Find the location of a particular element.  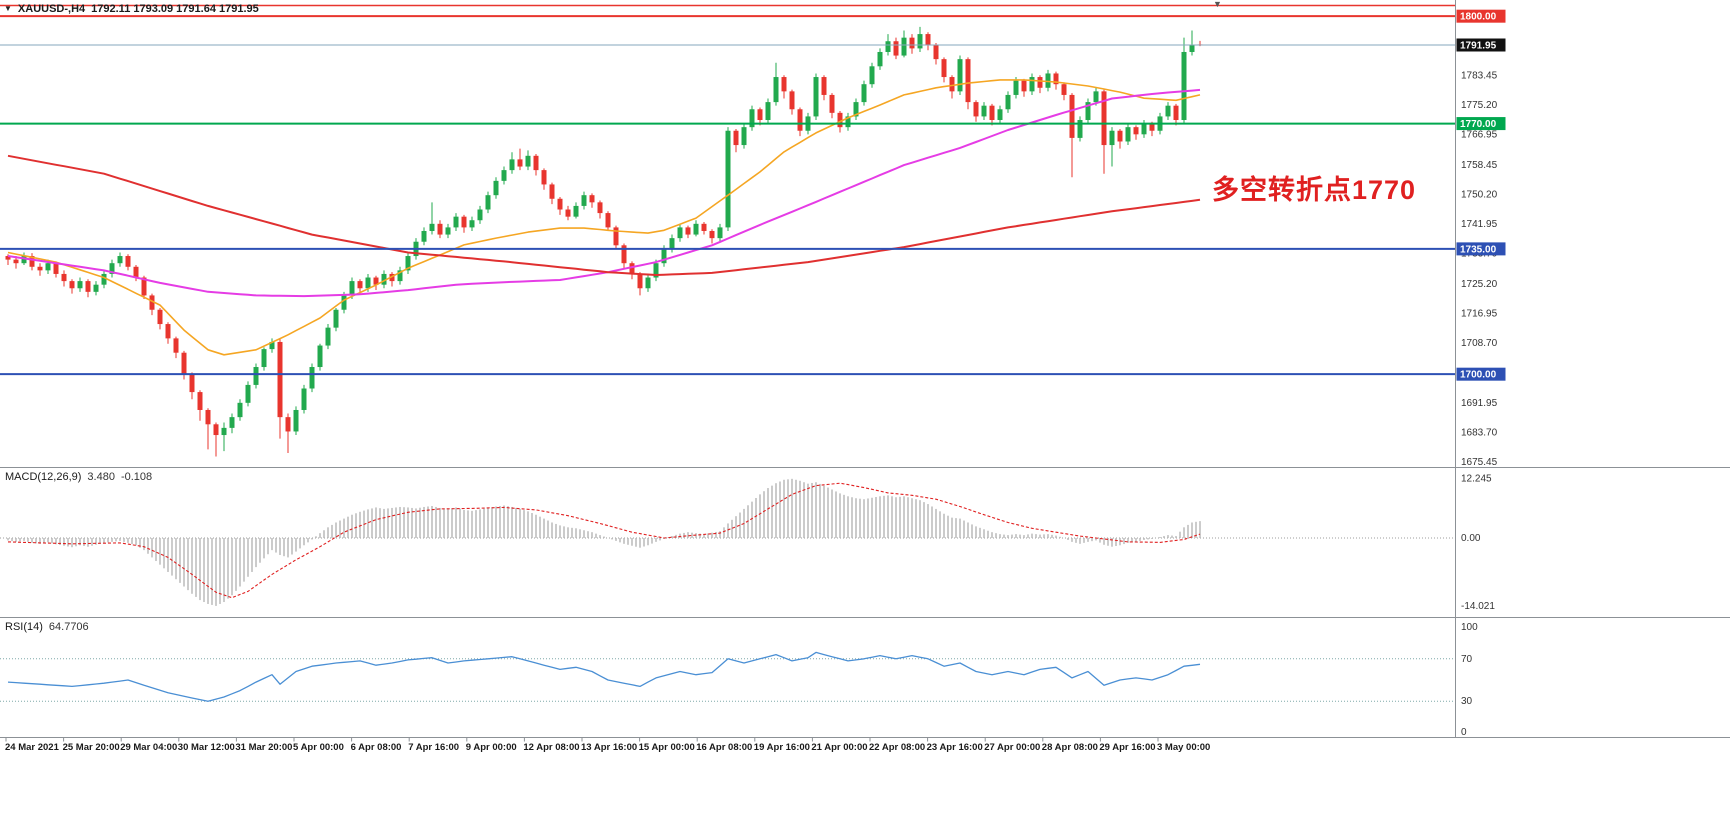

time-label: 7 Apr 16:00 is located at coordinates (433, 747).